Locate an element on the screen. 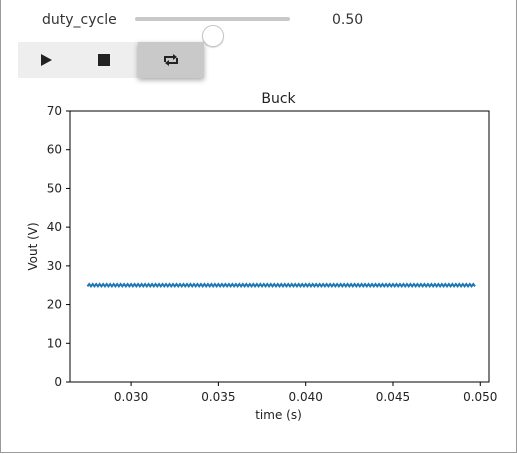 This screenshot has height=454, width=517. y-tick-label: 70 is located at coordinates (54, 111).